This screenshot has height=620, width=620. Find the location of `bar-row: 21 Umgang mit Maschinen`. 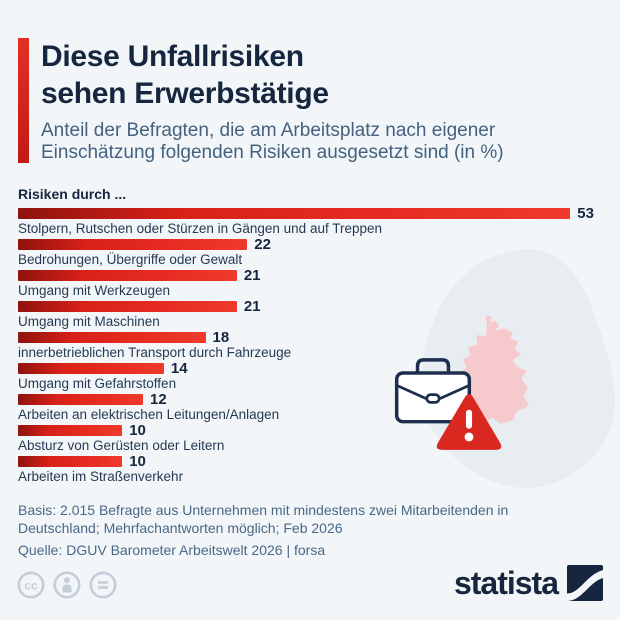

bar-row: 21 Umgang mit Maschinen is located at coordinates (310, 313).